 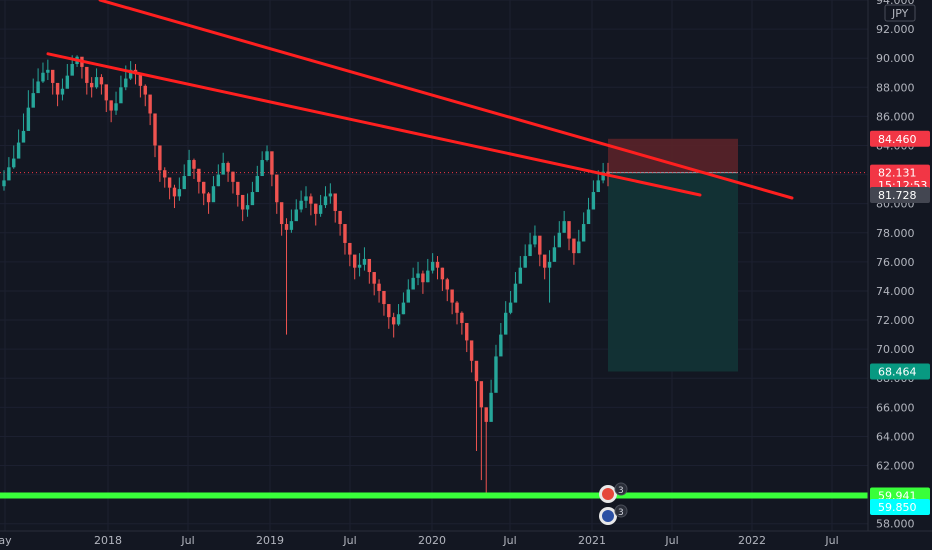 I want to click on y-tick-label: 78.000, so click(x=895, y=233).